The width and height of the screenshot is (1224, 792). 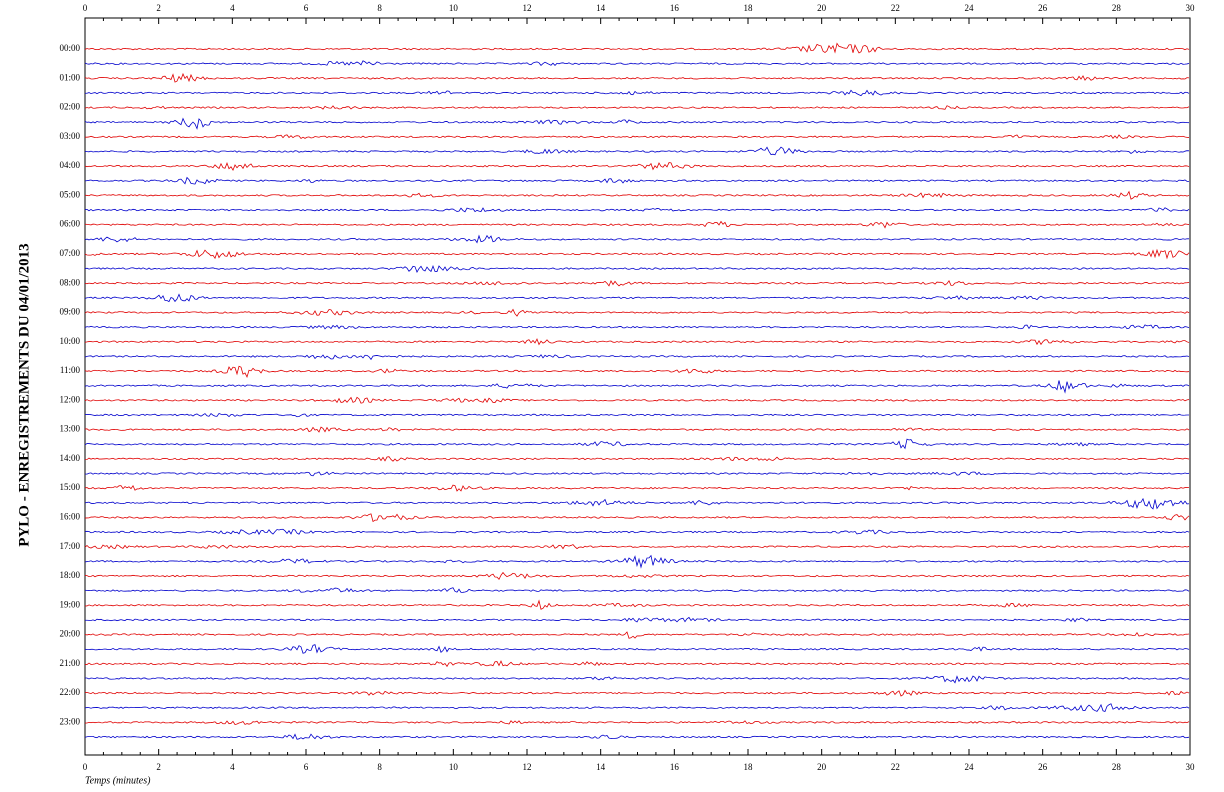 What do you see at coordinates (69, 341) in the screenshot?
I see `row-label: 10:00` at bounding box center [69, 341].